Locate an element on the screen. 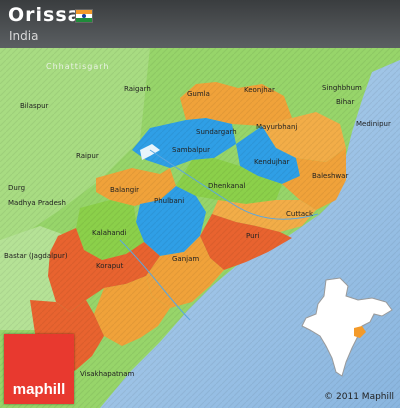 The width and height of the screenshot is (400, 408). city-label: Medinipur is located at coordinates (373, 124).